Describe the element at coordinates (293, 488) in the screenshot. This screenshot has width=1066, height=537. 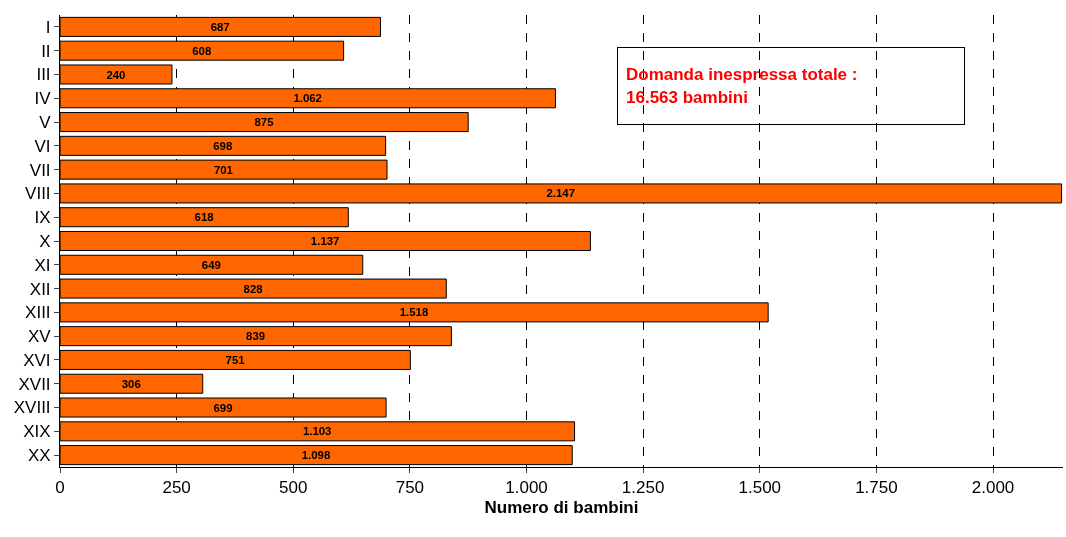
I see `x-tick-label: 500` at that location.